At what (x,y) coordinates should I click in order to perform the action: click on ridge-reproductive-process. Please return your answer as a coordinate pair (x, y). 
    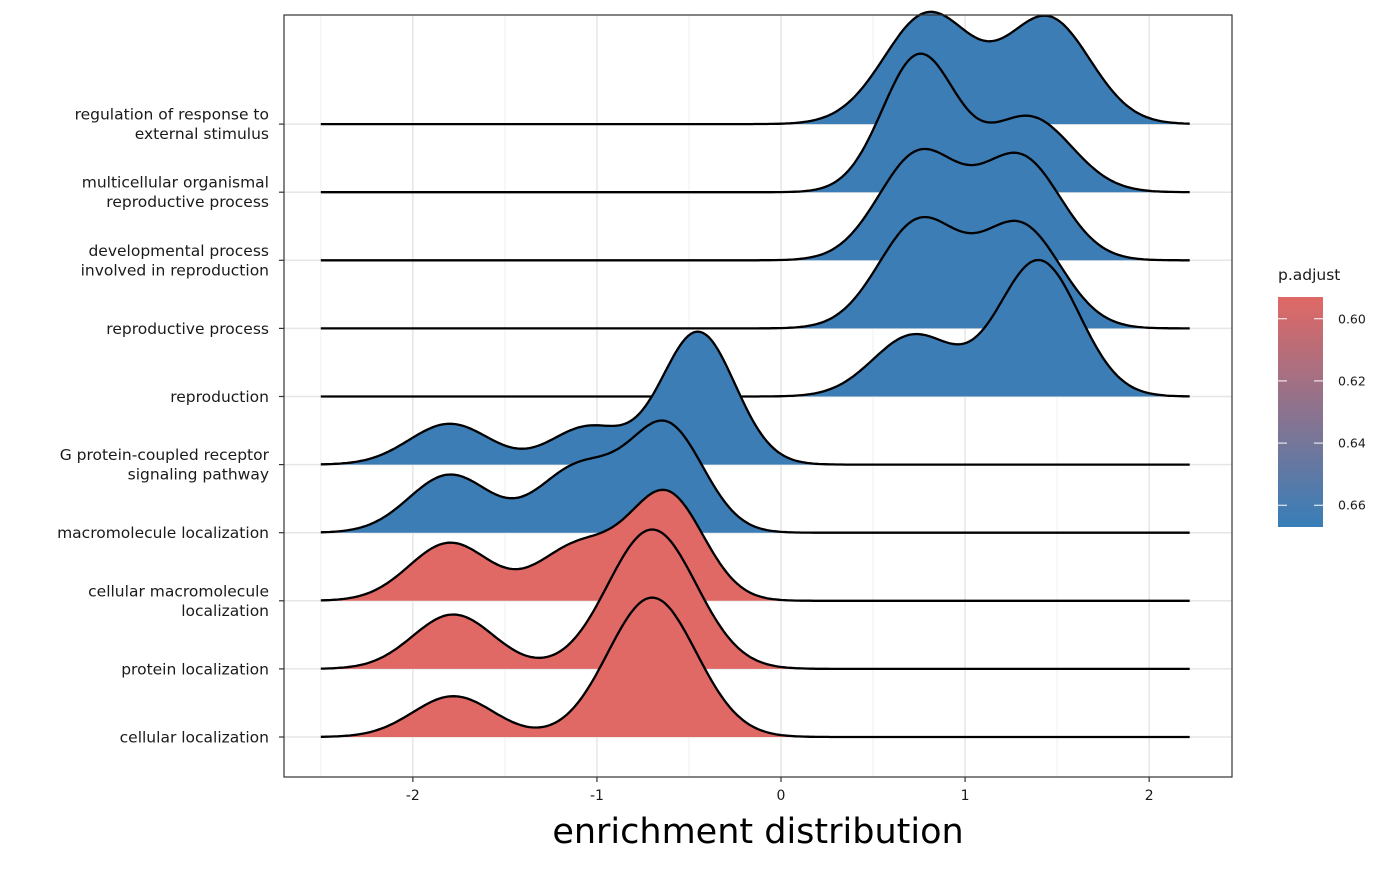
    Looking at the image, I should click on (755, 272).